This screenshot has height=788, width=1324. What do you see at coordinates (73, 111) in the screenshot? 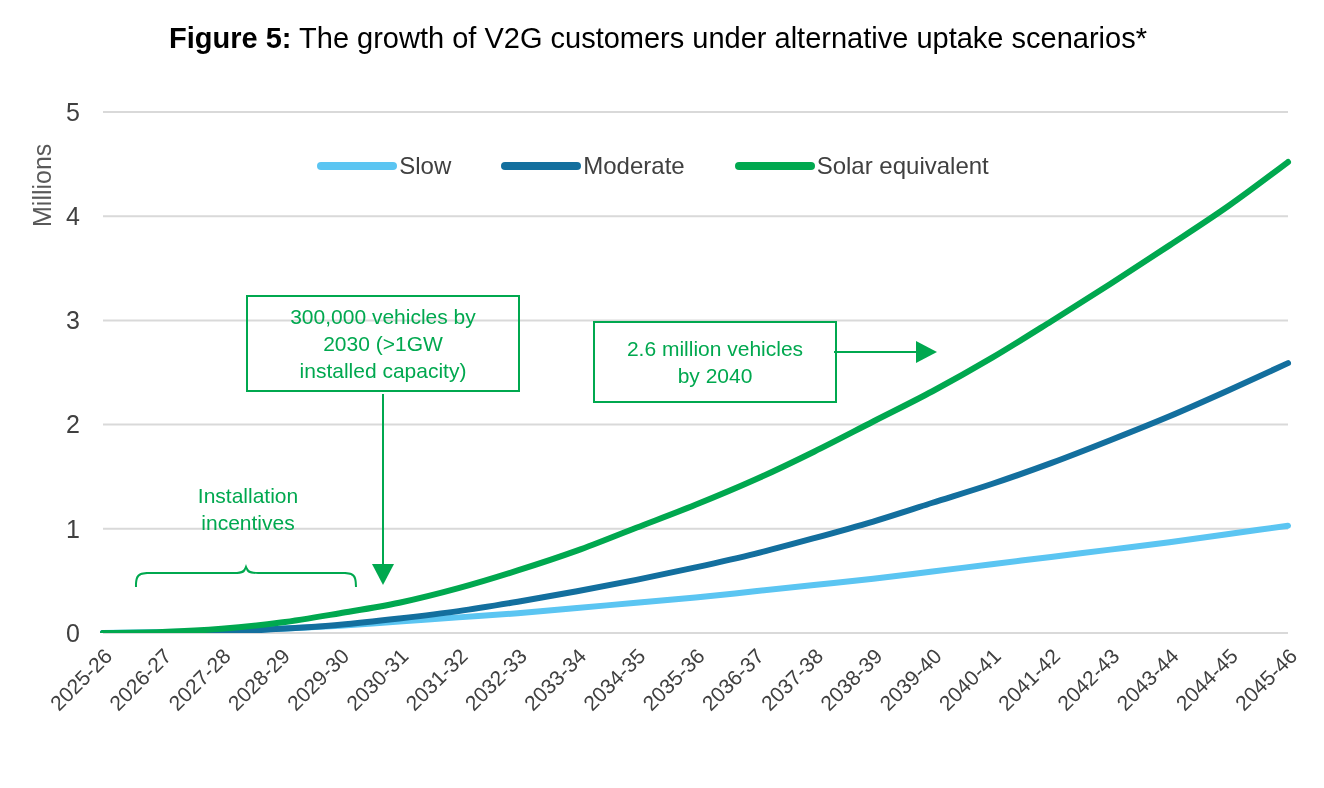
I see `y-tick-label: 5` at bounding box center [73, 111].